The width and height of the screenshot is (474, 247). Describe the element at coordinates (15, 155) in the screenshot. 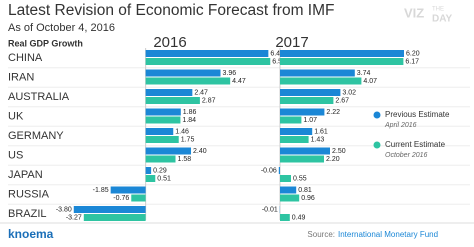

I see `category-label: US` at that location.